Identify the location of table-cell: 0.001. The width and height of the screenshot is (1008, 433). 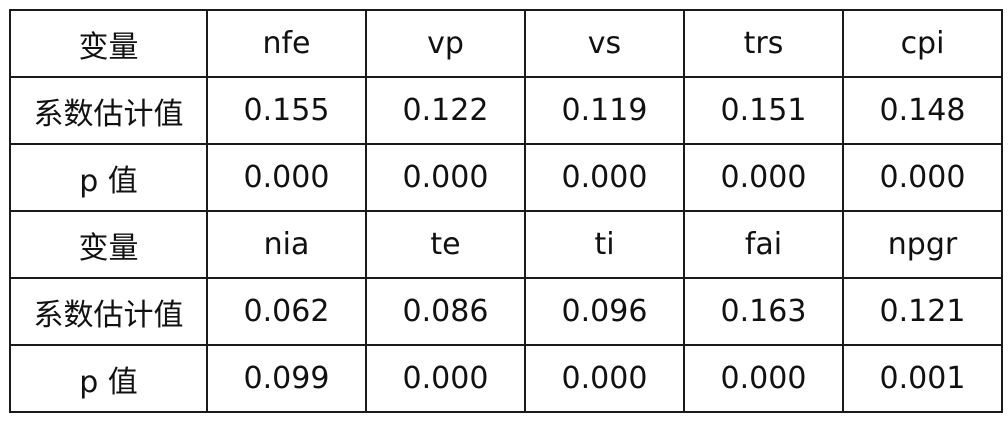
(922, 378).